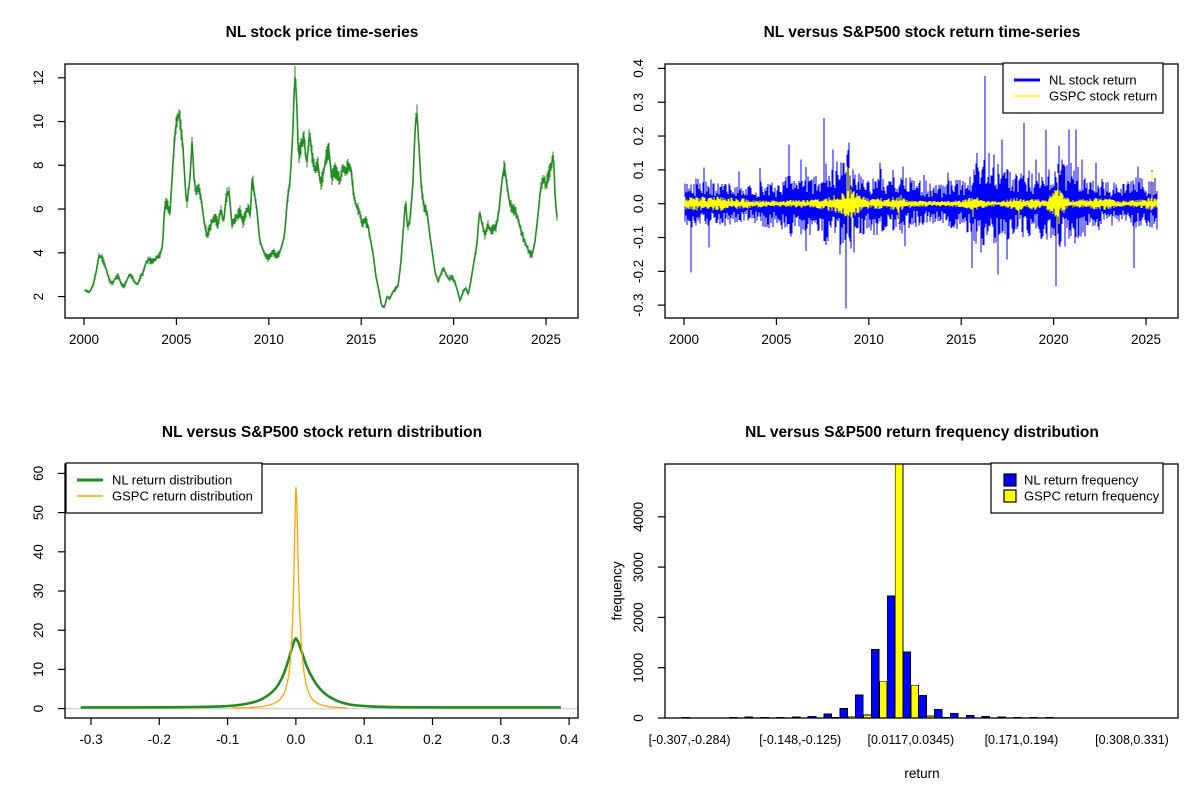 This screenshot has width=1200, height=800. What do you see at coordinates (638, 517) in the screenshot?
I see `svg-text: 4000` at bounding box center [638, 517].